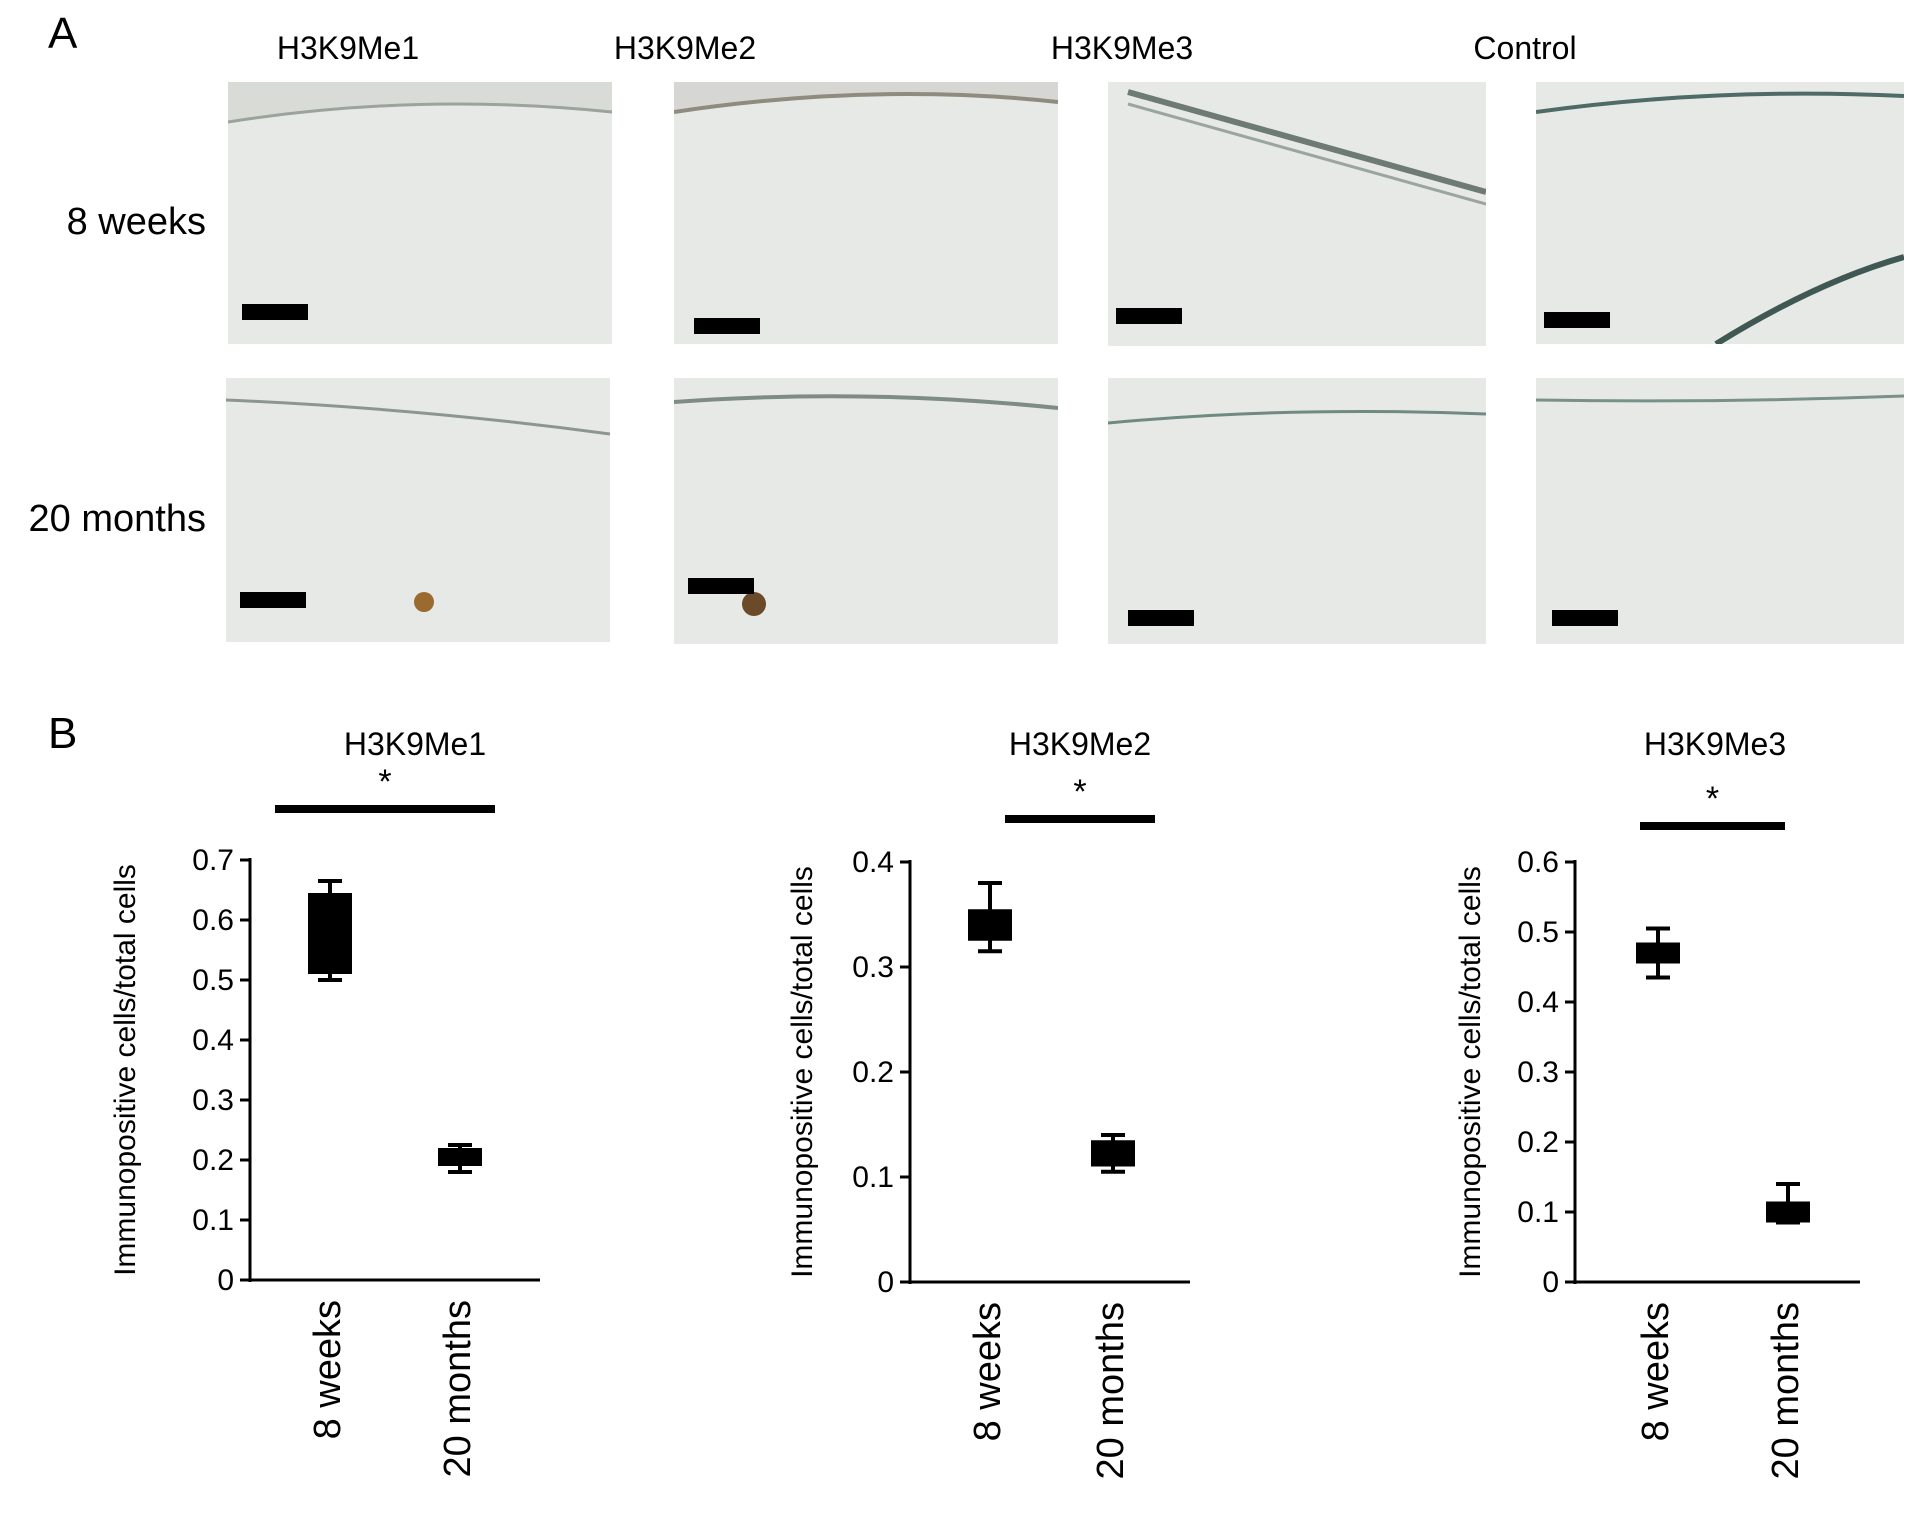 This screenshot has width=1913, height=1515. What do you see at coordinates (348, 48) in the screenshot?
I see `column-title-h3k9me1: H3K9Me1` at bounding box center [348, 48].